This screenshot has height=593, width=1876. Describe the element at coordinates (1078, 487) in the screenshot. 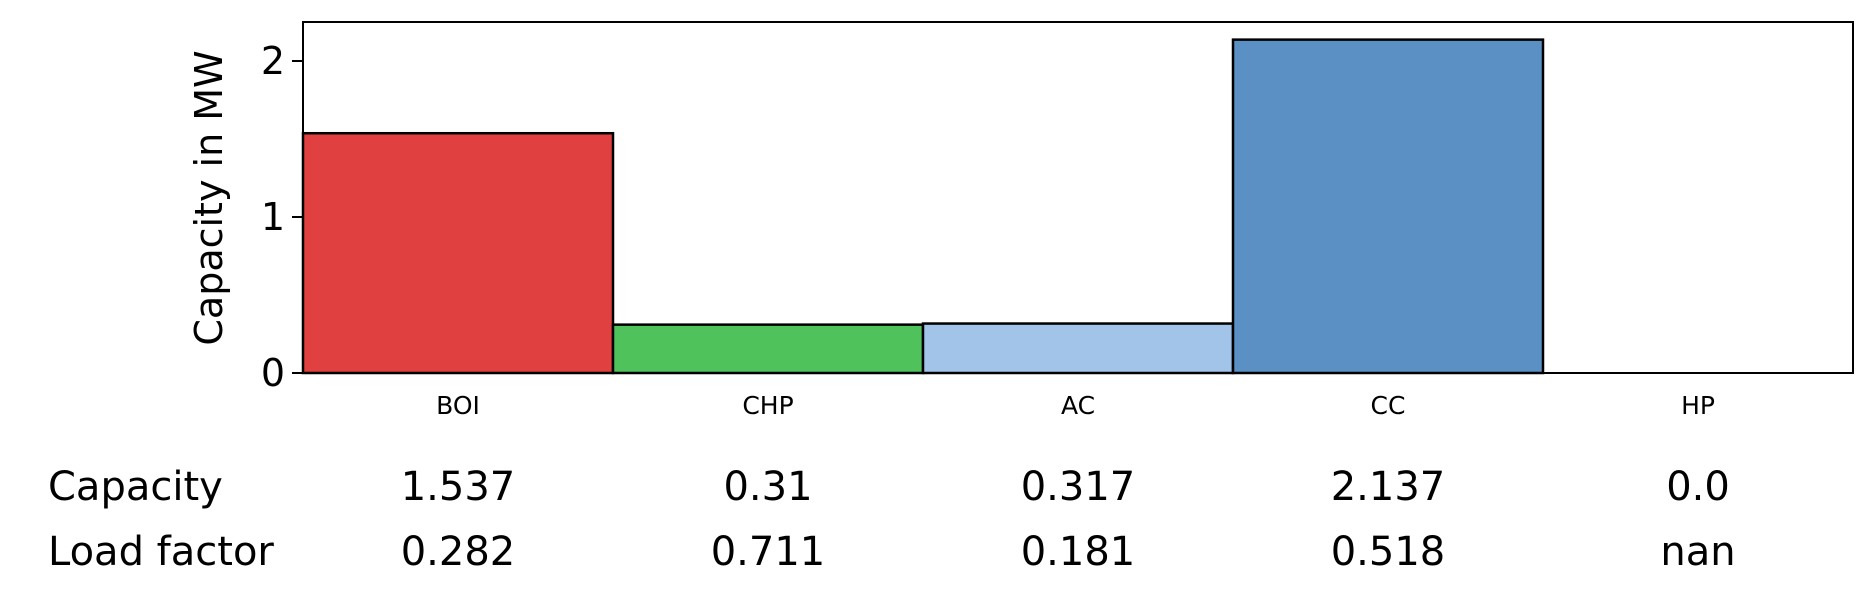

I see `table-cell-0-2: 0.317` at that location.